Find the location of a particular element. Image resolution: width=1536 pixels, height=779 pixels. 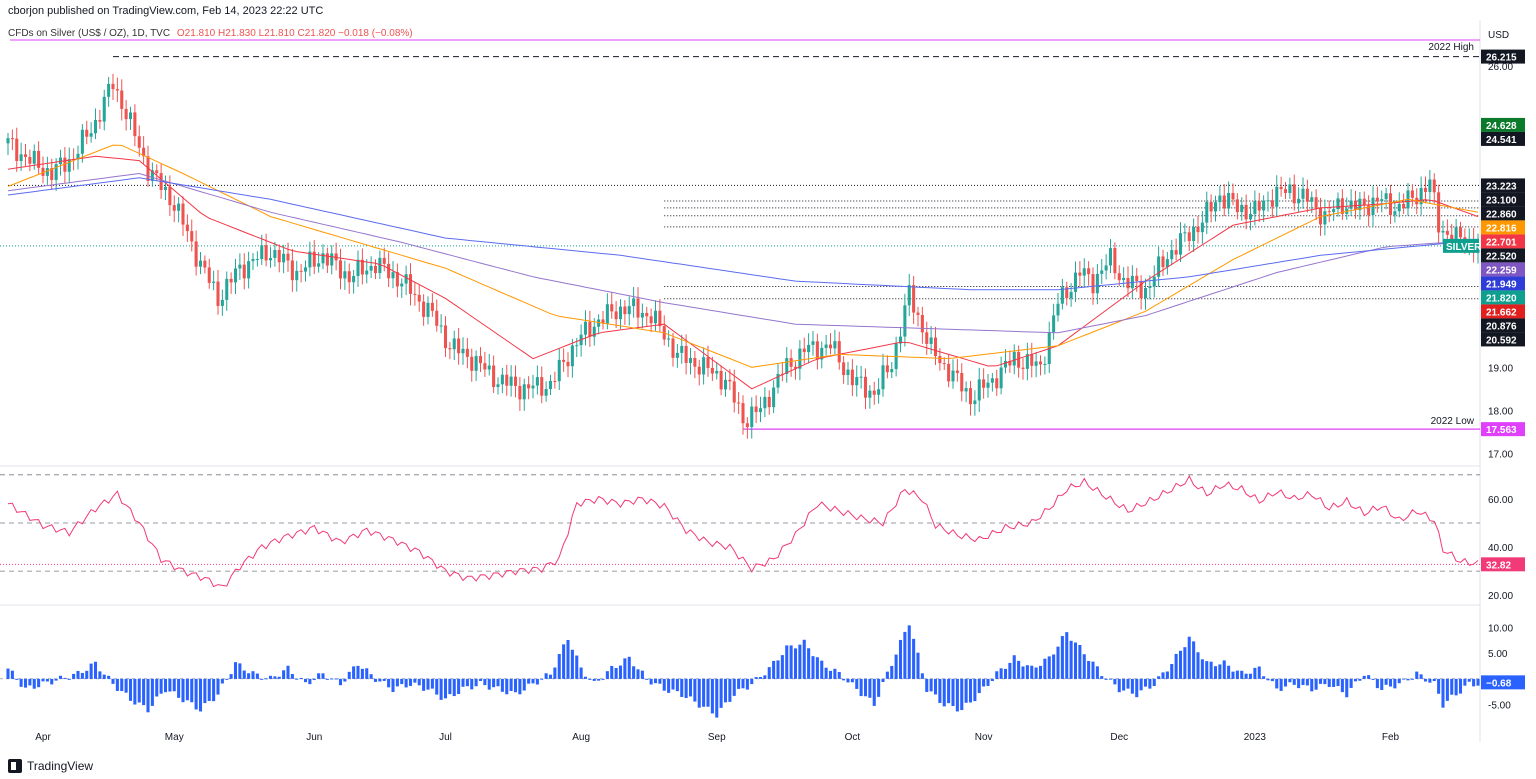

x-tick-label: Jul is located at coordinates (445, 737).